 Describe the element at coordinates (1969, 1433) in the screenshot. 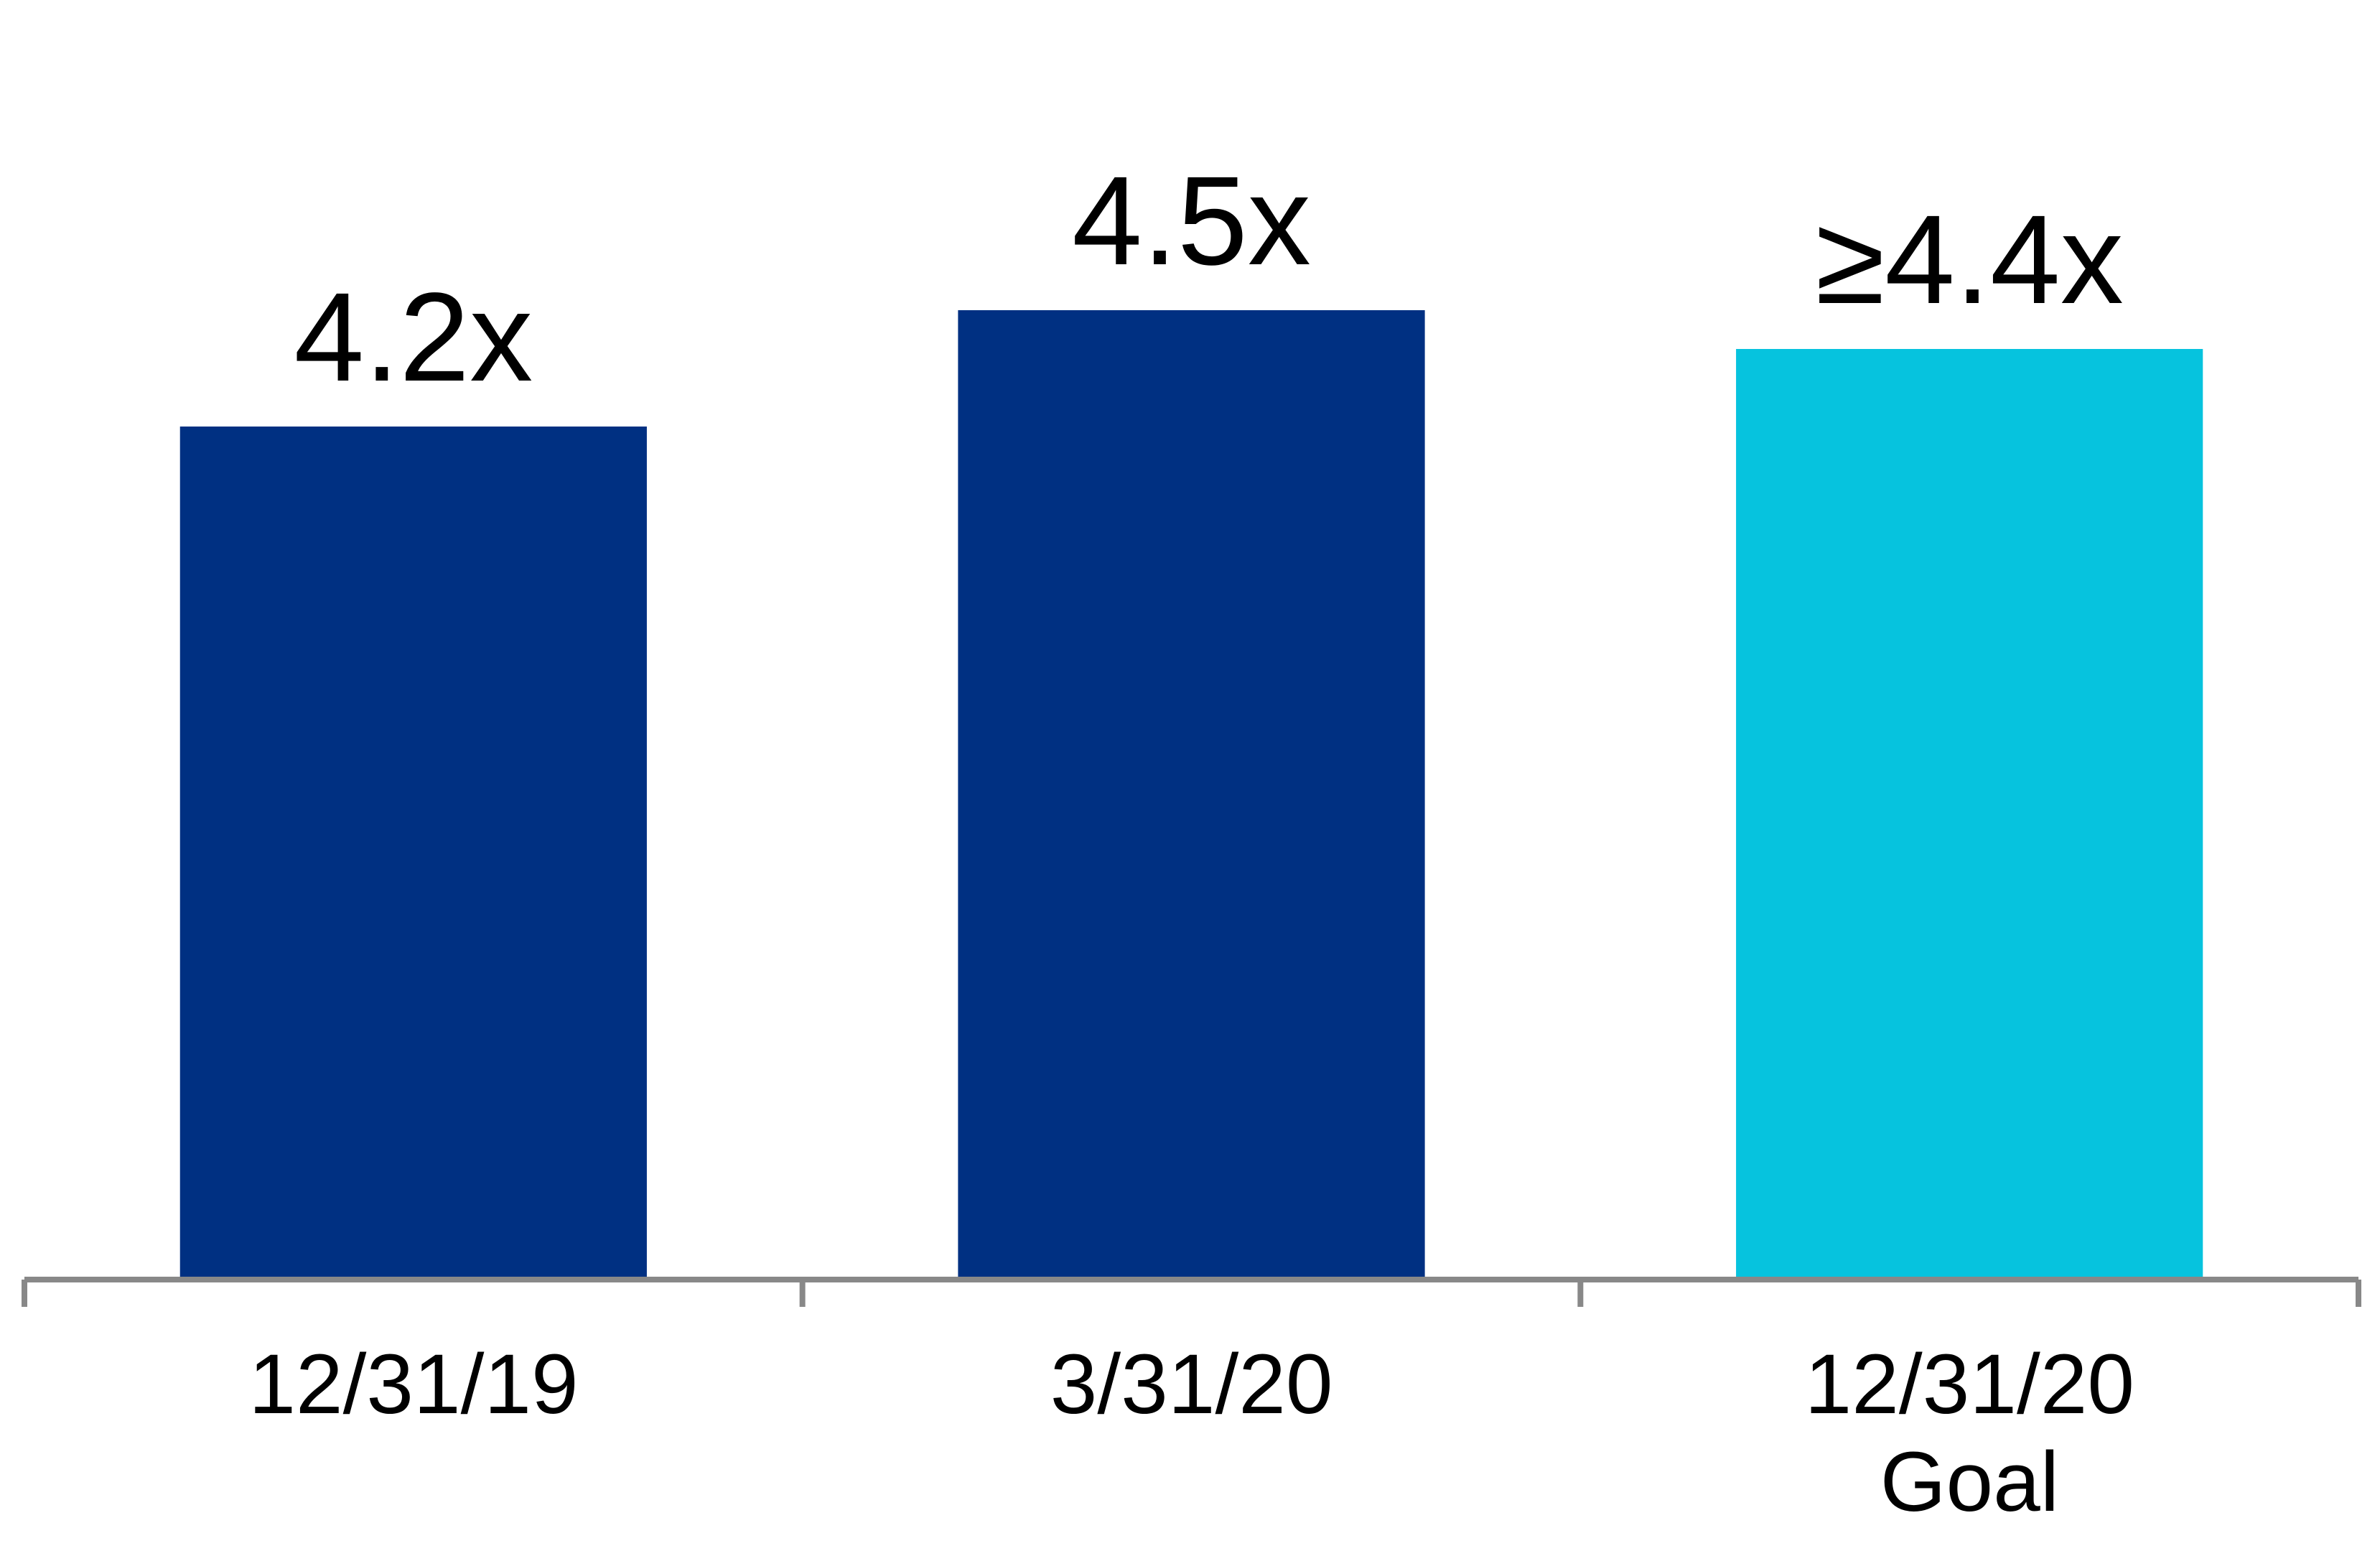

I see `x-tick-label: 12/31/20 Goal` at that location.